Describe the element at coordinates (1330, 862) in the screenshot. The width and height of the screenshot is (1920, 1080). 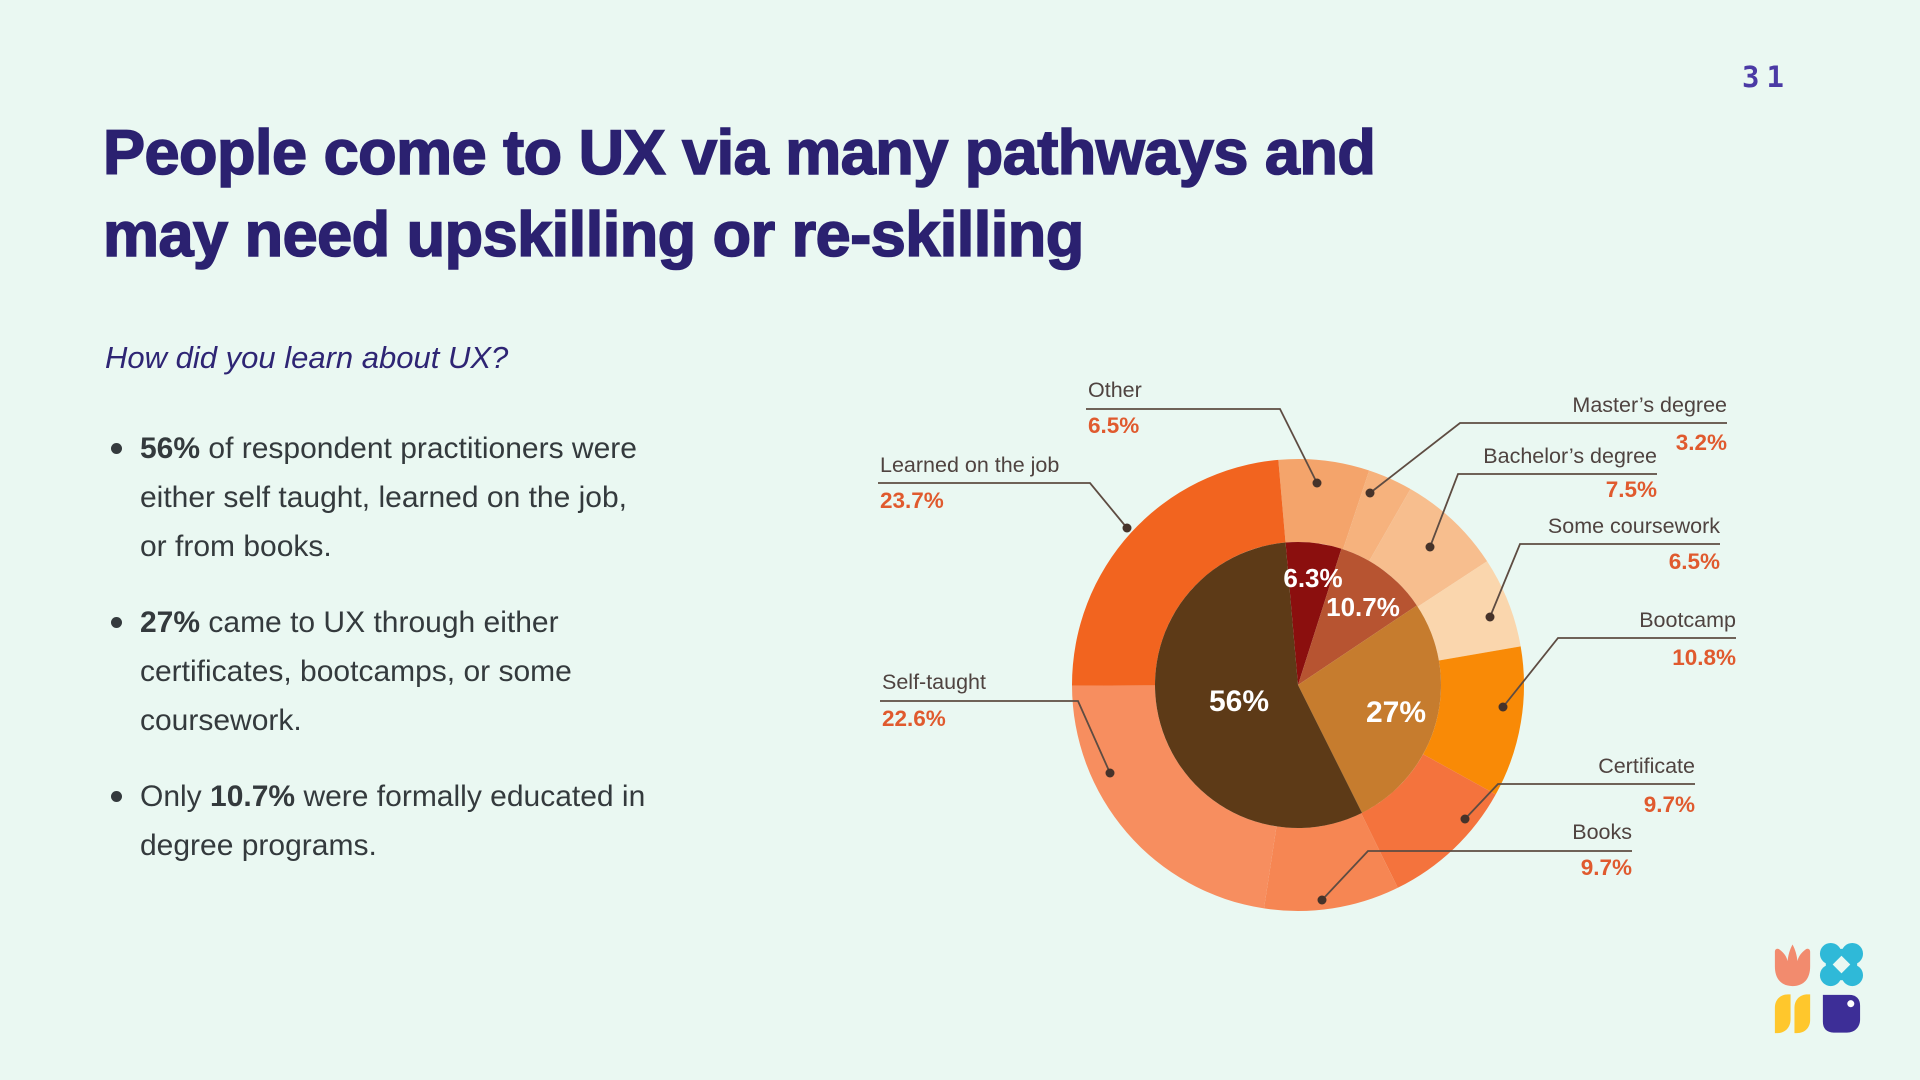
I see `donut-segment-books` at that location.